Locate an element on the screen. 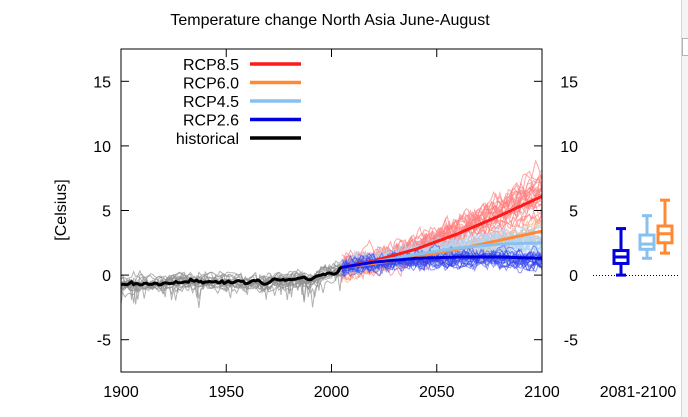  legend-label: RCP4.5 is located at coordinates (211, 102).